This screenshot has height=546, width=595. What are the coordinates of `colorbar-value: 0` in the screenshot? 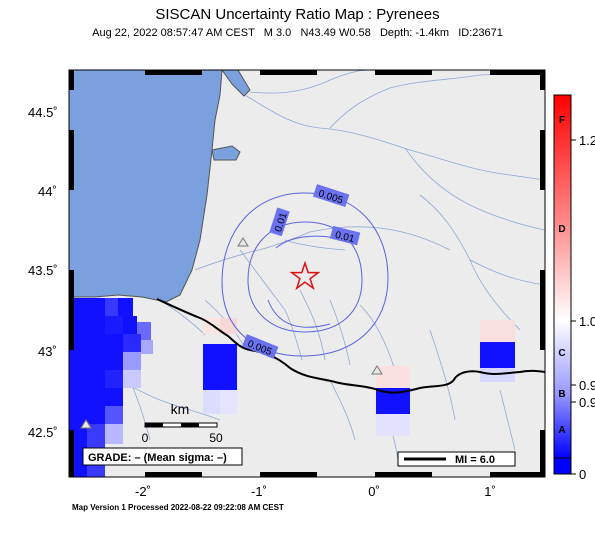 It's located at (582, 474).